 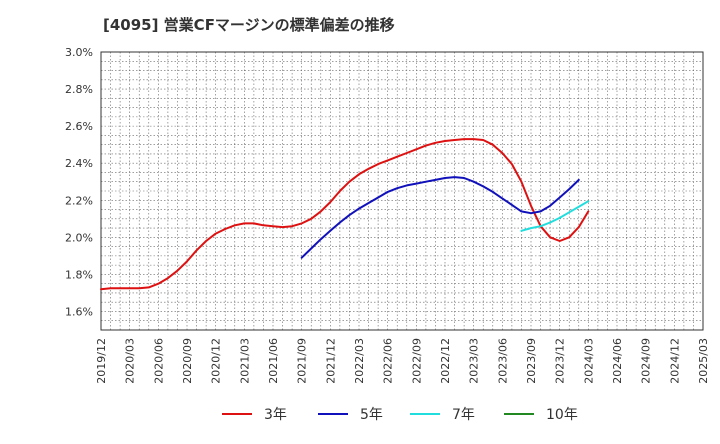 I want to click on x-tick-label: 2021/06, so click(x=273, y=361).